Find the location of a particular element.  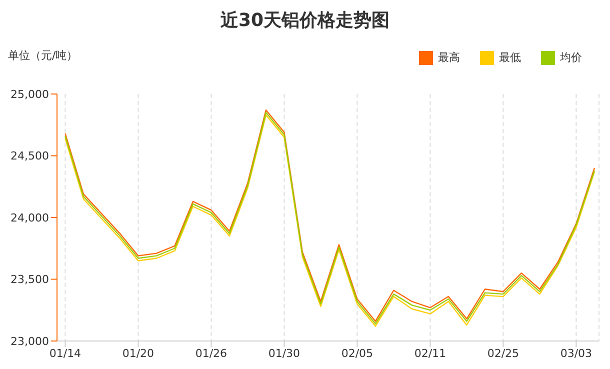

x-tick-label: 01/30 is located at coordinates (284, 353).